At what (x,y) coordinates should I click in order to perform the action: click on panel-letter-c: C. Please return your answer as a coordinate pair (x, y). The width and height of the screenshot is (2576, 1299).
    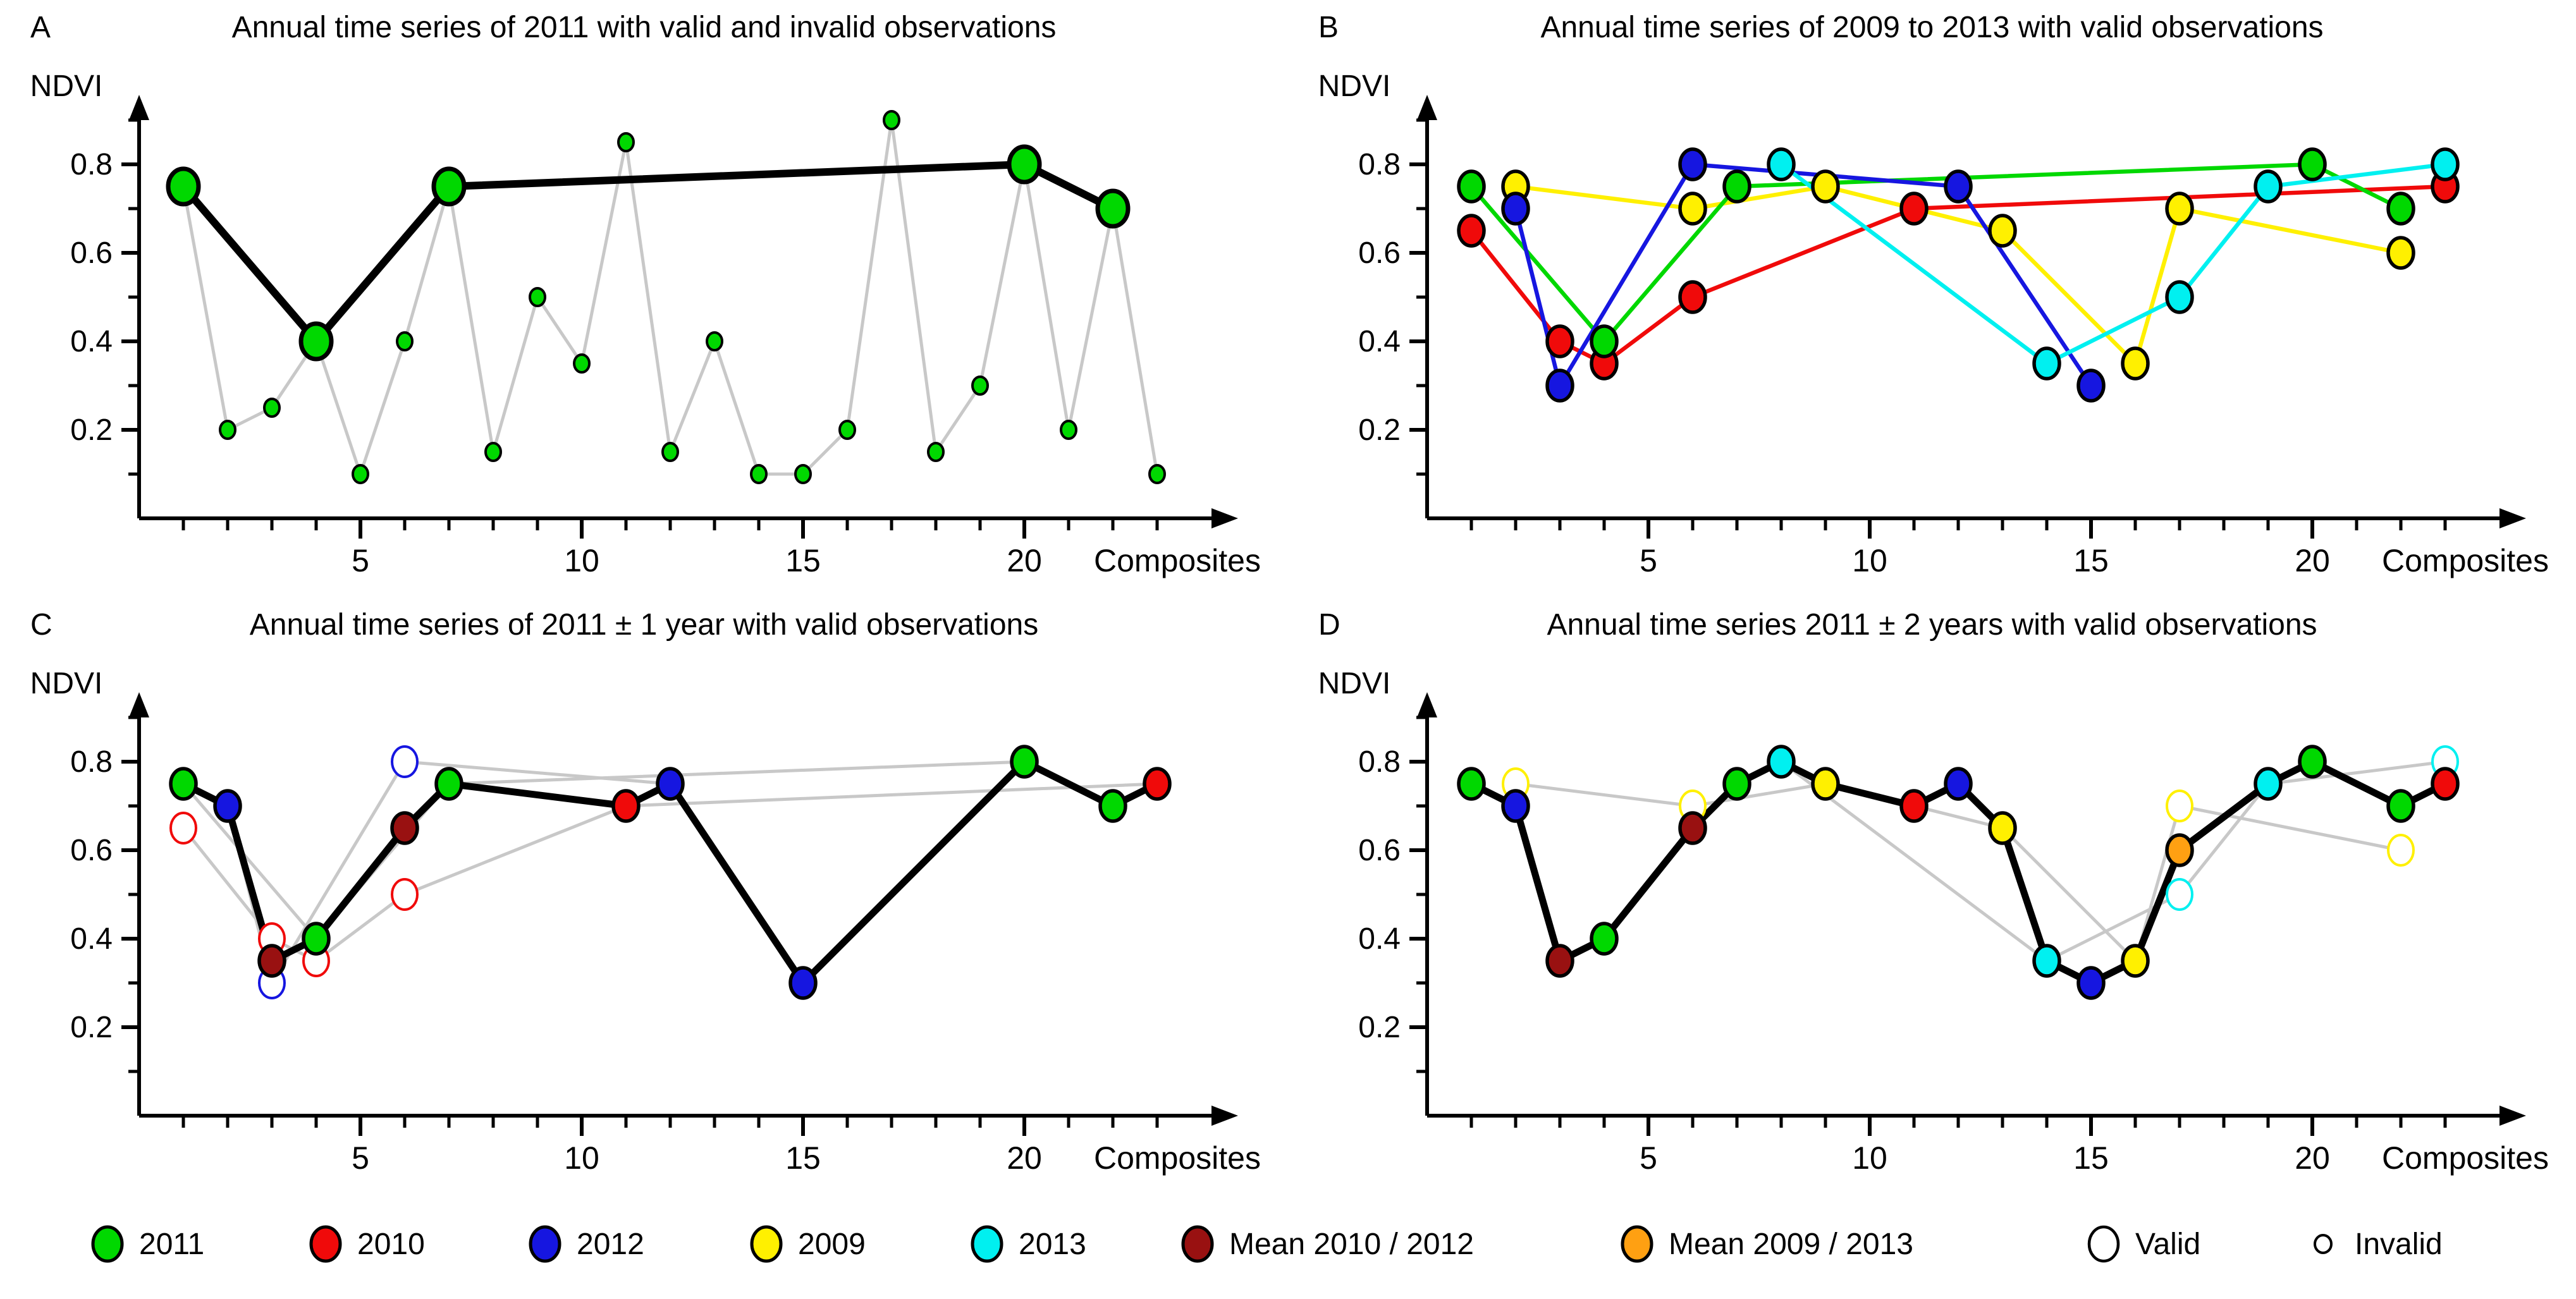
    Looking at the image, I should click on (41, 625).